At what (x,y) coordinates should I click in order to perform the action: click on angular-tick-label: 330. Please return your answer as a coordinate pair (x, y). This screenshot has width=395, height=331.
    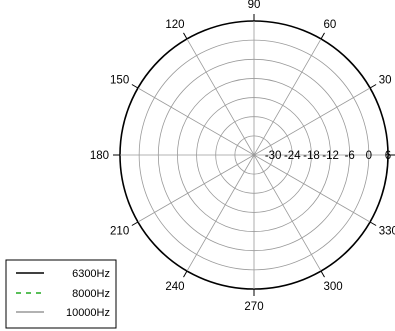
    Looking at the image, I should click on (387, 232).